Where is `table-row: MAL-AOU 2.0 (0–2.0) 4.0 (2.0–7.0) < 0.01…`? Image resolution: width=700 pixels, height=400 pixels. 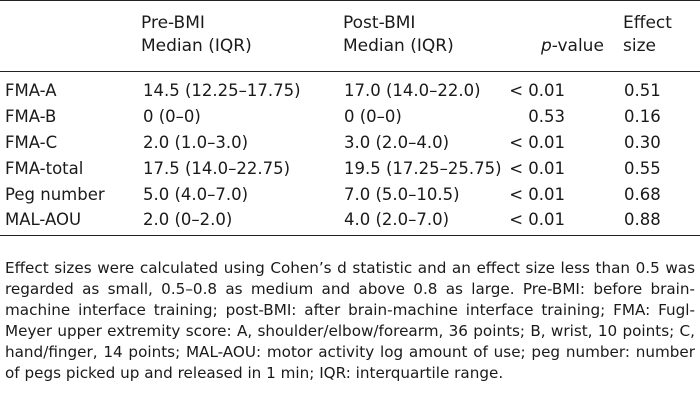 table-row: MAL-AOU 2.0 (0–2.0) 4.0 (2.0–7.0) < 0.01… is located at coordinates (350, 220).